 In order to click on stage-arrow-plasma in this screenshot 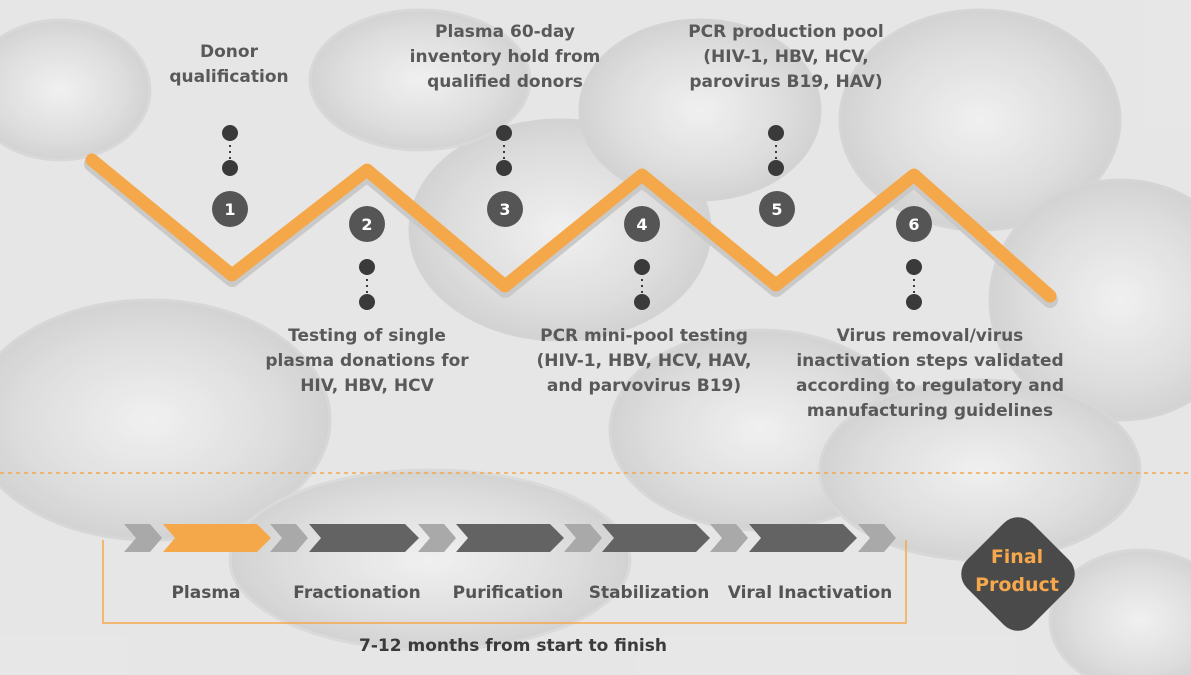, I will do `click(217, 538)`.